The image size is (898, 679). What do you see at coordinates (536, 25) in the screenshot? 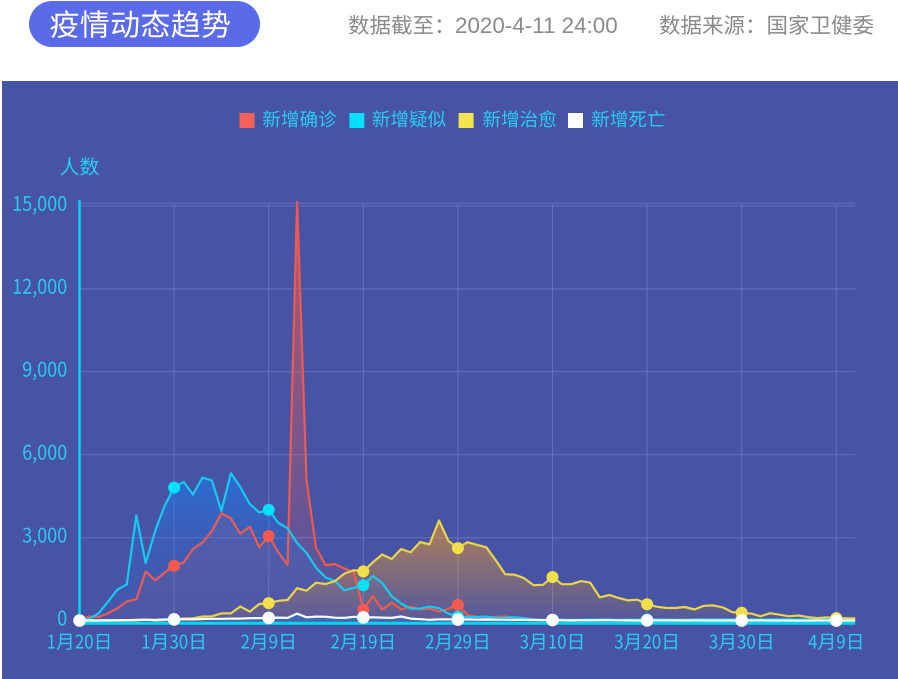
I see `svg-text: 2020-4-11 24:00` at bounding box center [536, 25].